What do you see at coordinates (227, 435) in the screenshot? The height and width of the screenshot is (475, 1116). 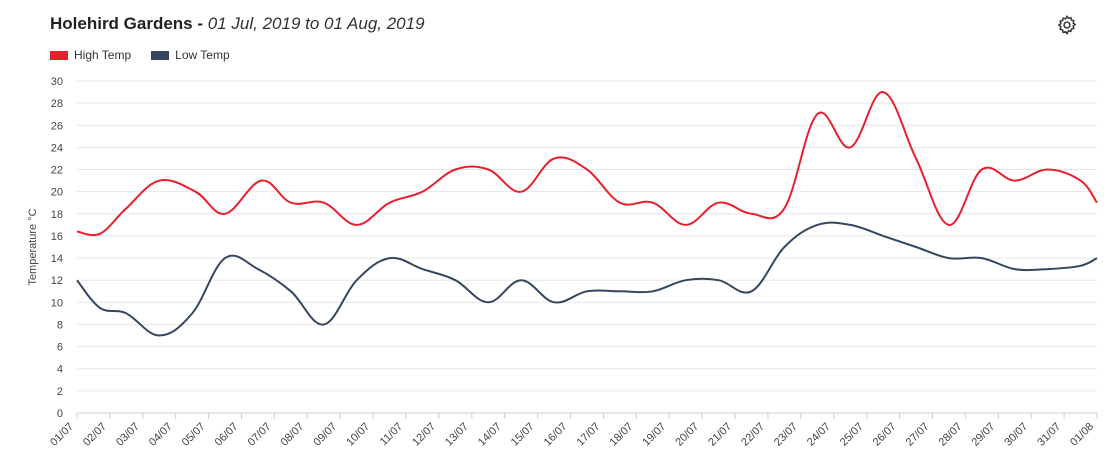 I see `x-tick-label: 06/07` at bounding box center [227, 435].